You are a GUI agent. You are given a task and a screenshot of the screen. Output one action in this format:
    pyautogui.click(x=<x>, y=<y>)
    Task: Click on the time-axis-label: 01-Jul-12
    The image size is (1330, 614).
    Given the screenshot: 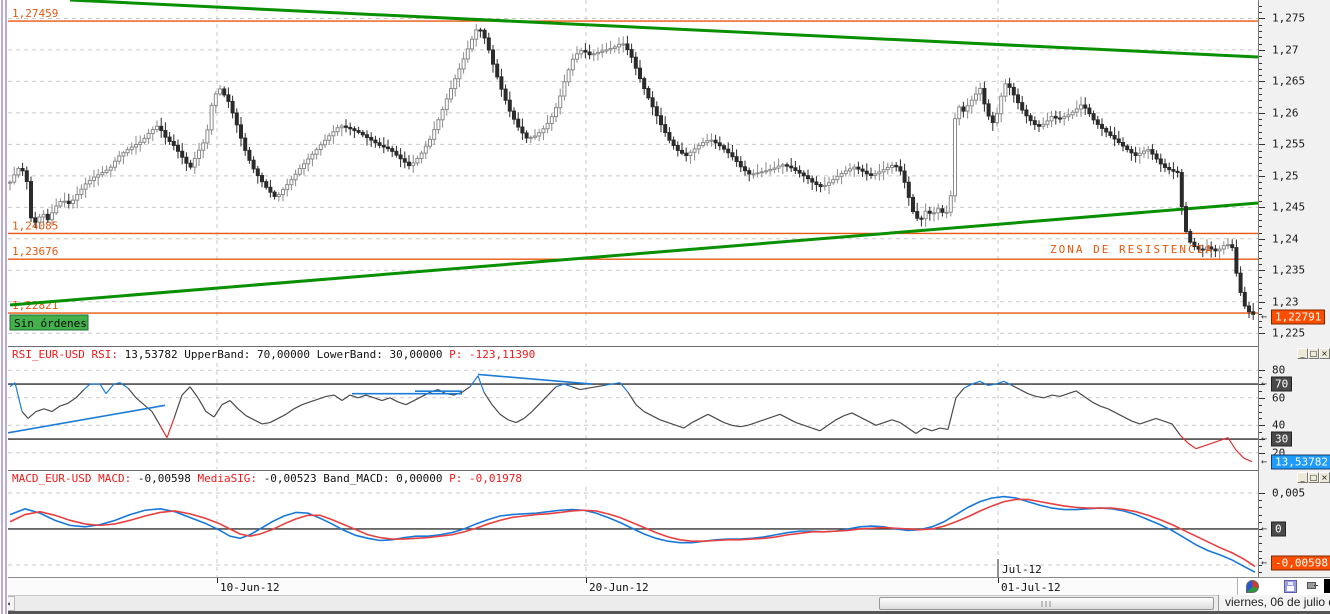 What is the action you would take?
    pyautogui.click(x=1031, y=587)
    